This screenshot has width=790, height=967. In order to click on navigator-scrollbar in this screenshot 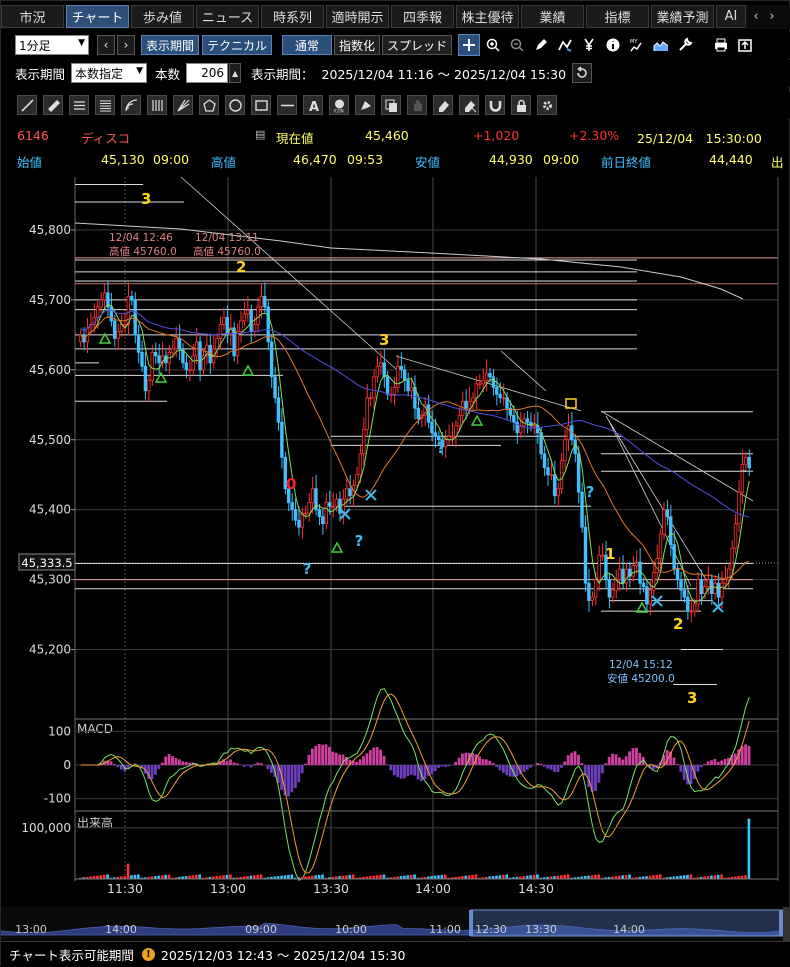, I will do `click(786, 924)`.